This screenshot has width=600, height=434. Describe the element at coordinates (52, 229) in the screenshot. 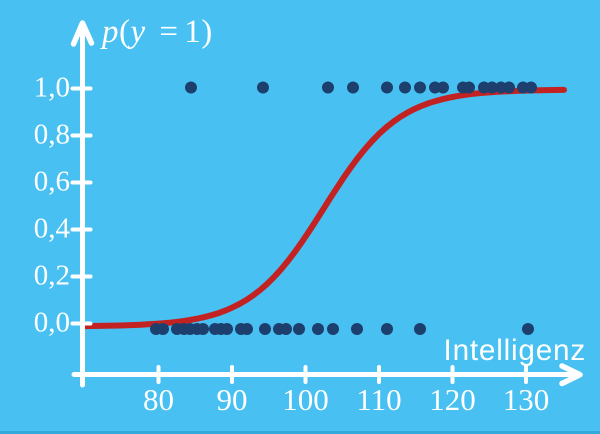

I see `svg-text: 0,4` at that location.